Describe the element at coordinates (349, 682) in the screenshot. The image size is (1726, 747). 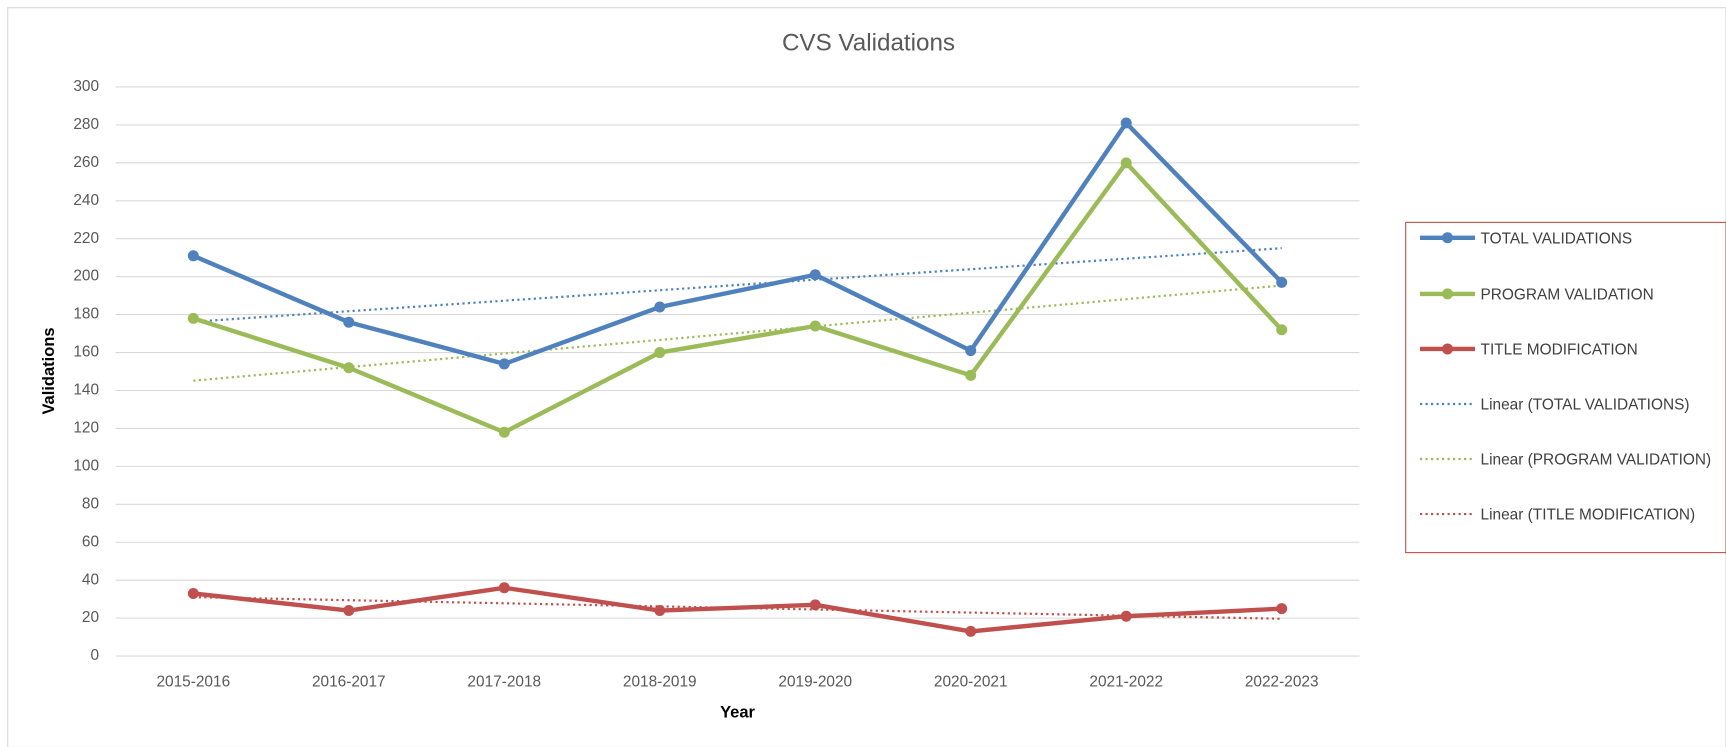
I see `x-tick-label: 2016-2017` at that location.